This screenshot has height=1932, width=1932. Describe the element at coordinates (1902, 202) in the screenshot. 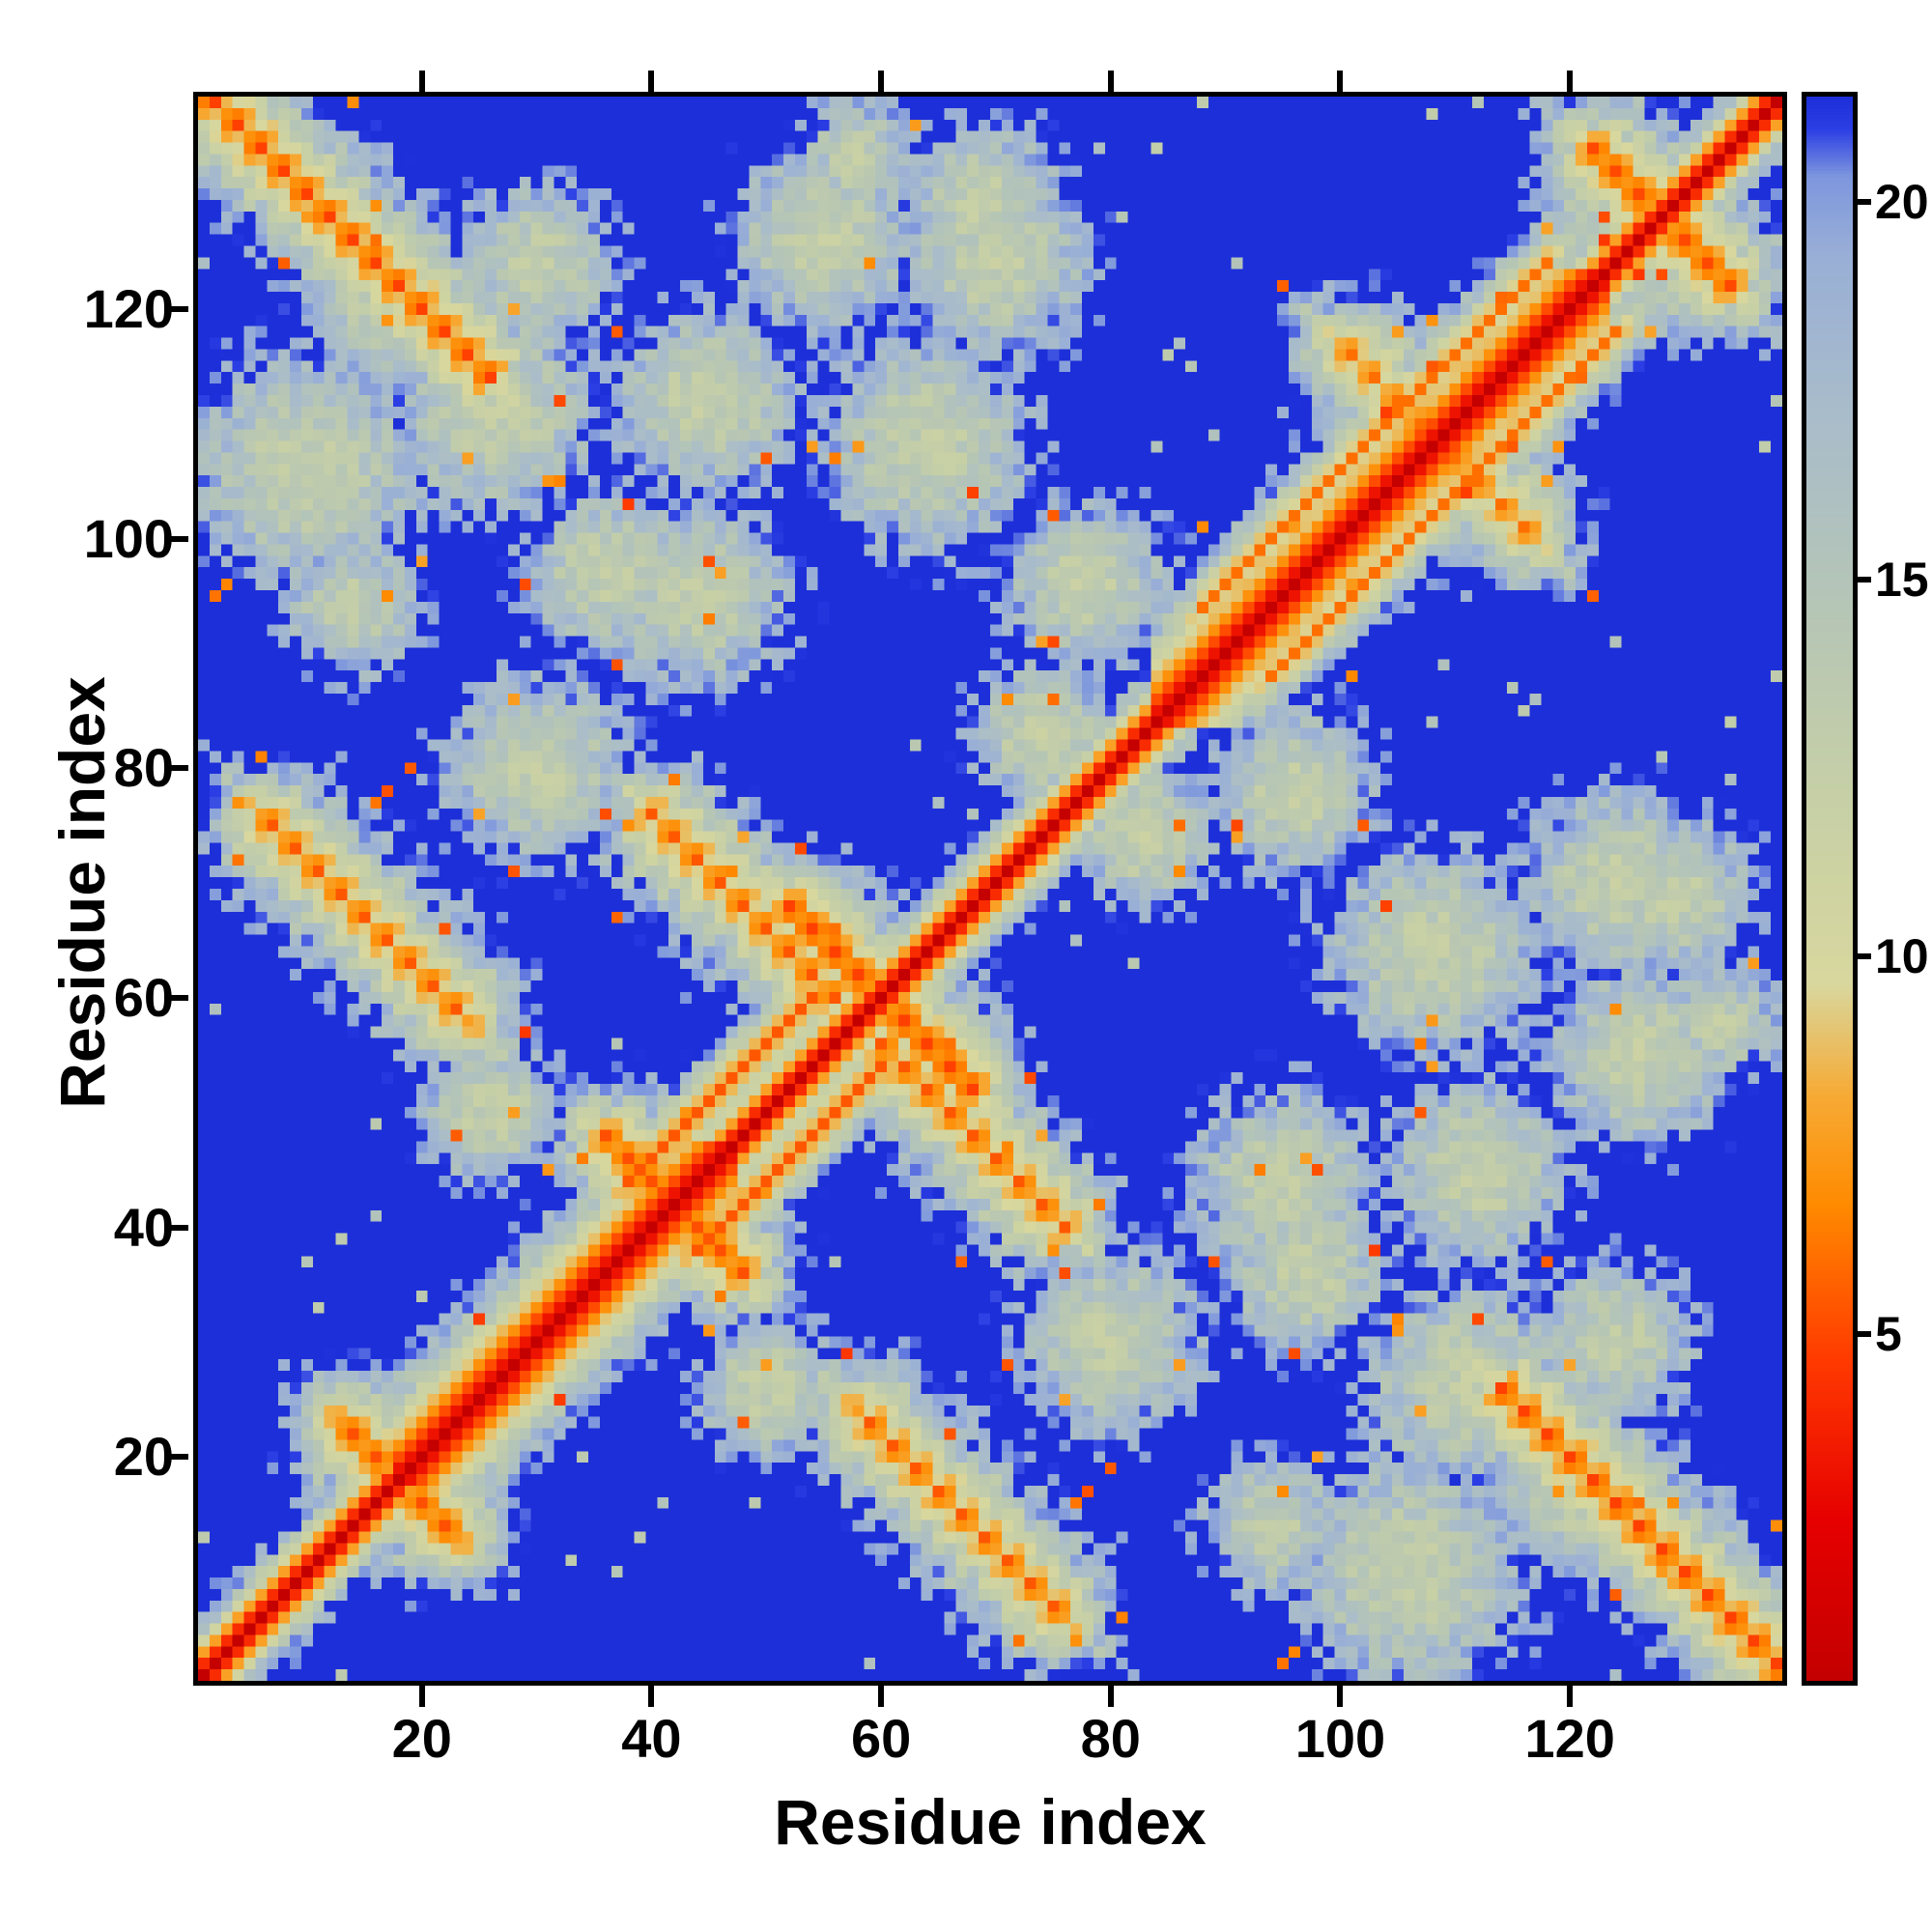

I see `colorbar-tick-label: 20` at that location.